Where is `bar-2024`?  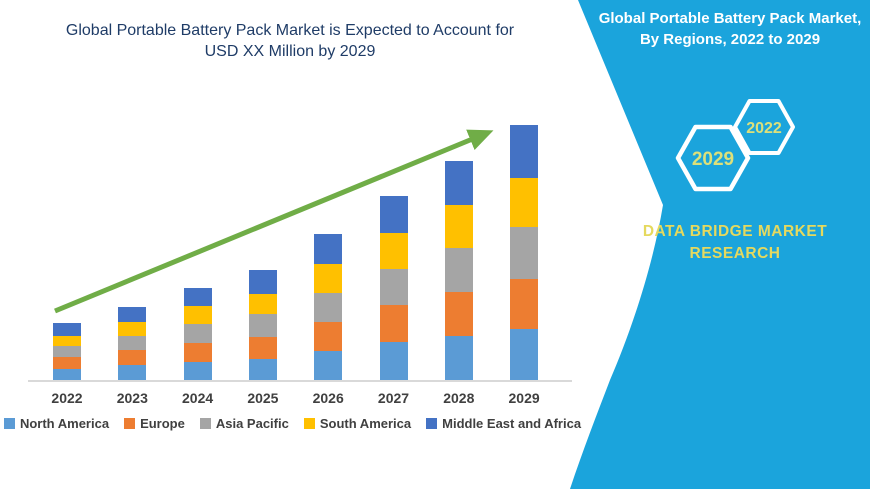
bar-2024 is located at coordinates (197, 334).